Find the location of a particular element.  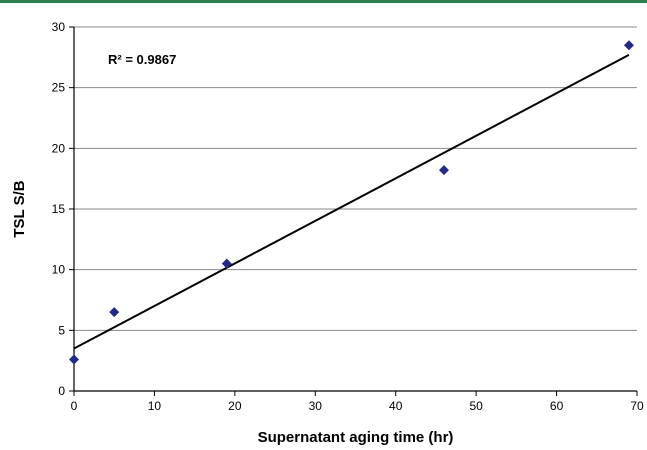

x-tick-label-20: 20 is located at coordinates (235, 406).